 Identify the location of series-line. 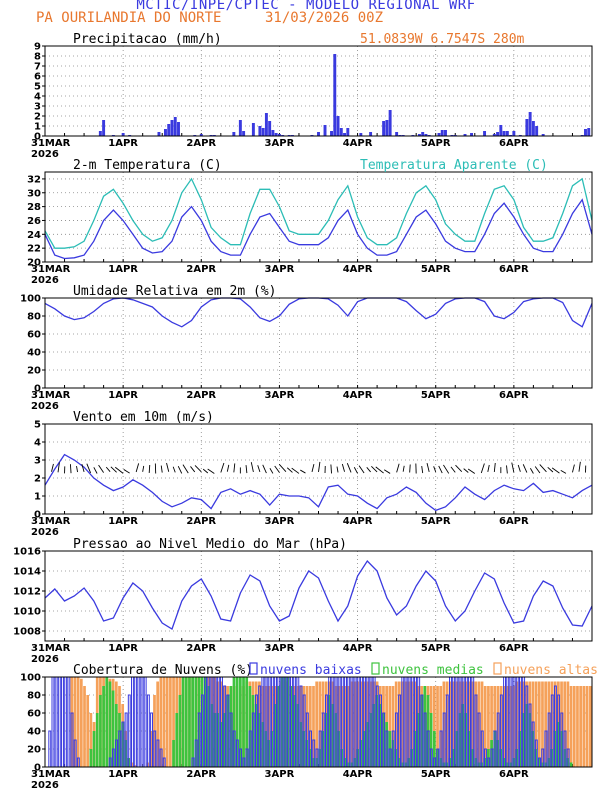
(318, 594).